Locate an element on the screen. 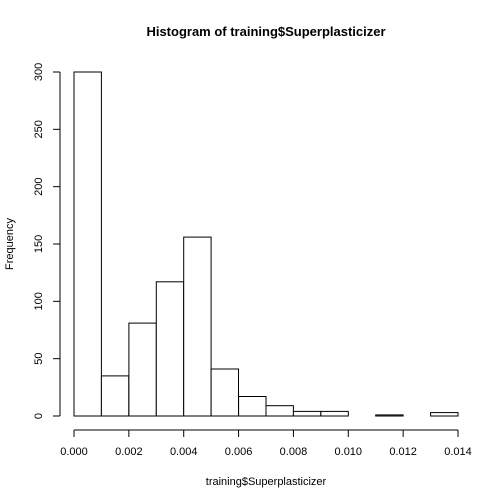  y-tick-label: 200 is located at coordinates (39, 186).